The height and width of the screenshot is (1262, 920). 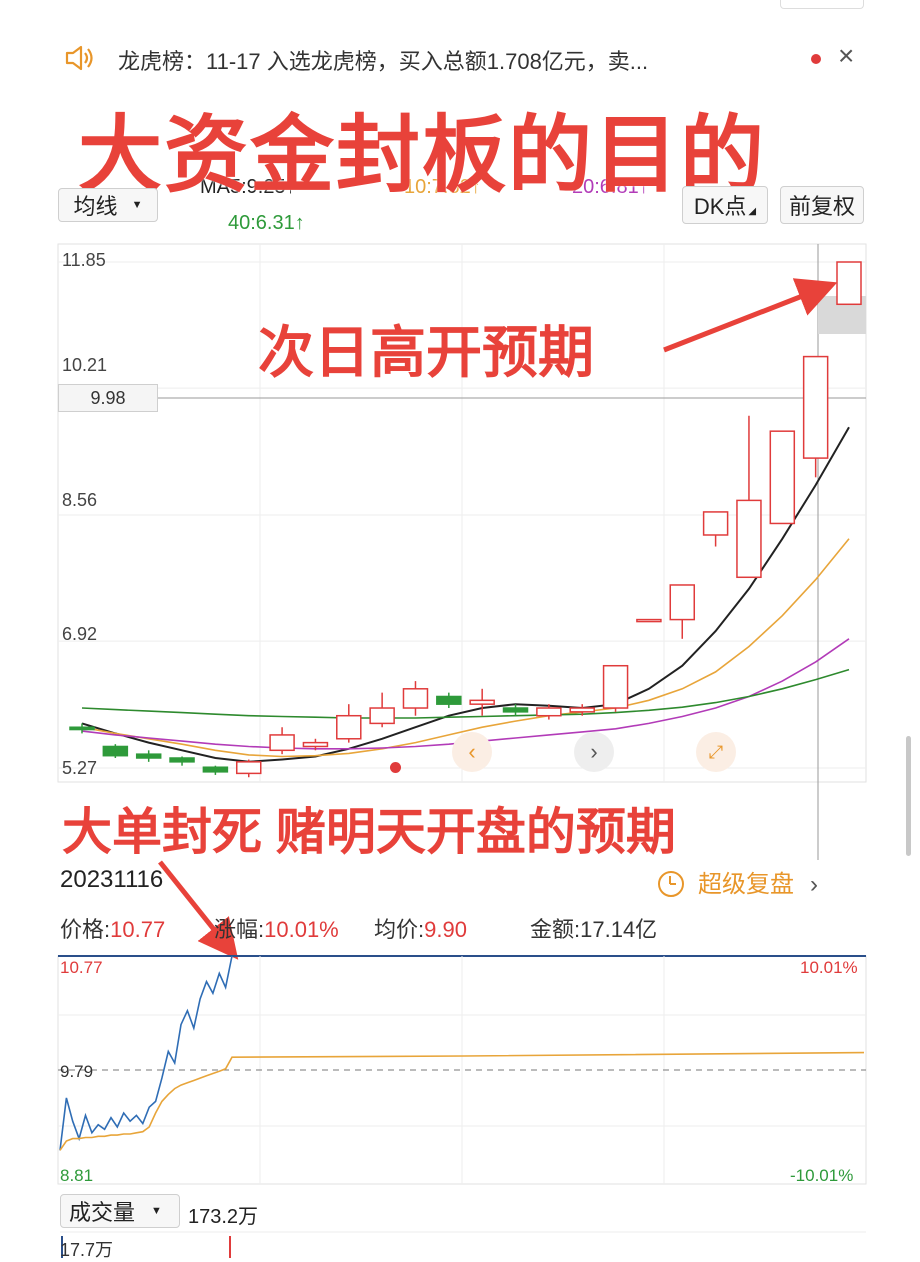 What do you see at coordinates (472, 752) in the screenshot?
I see `prev-arrow-button: ‹` at bounding box center [472, 752].